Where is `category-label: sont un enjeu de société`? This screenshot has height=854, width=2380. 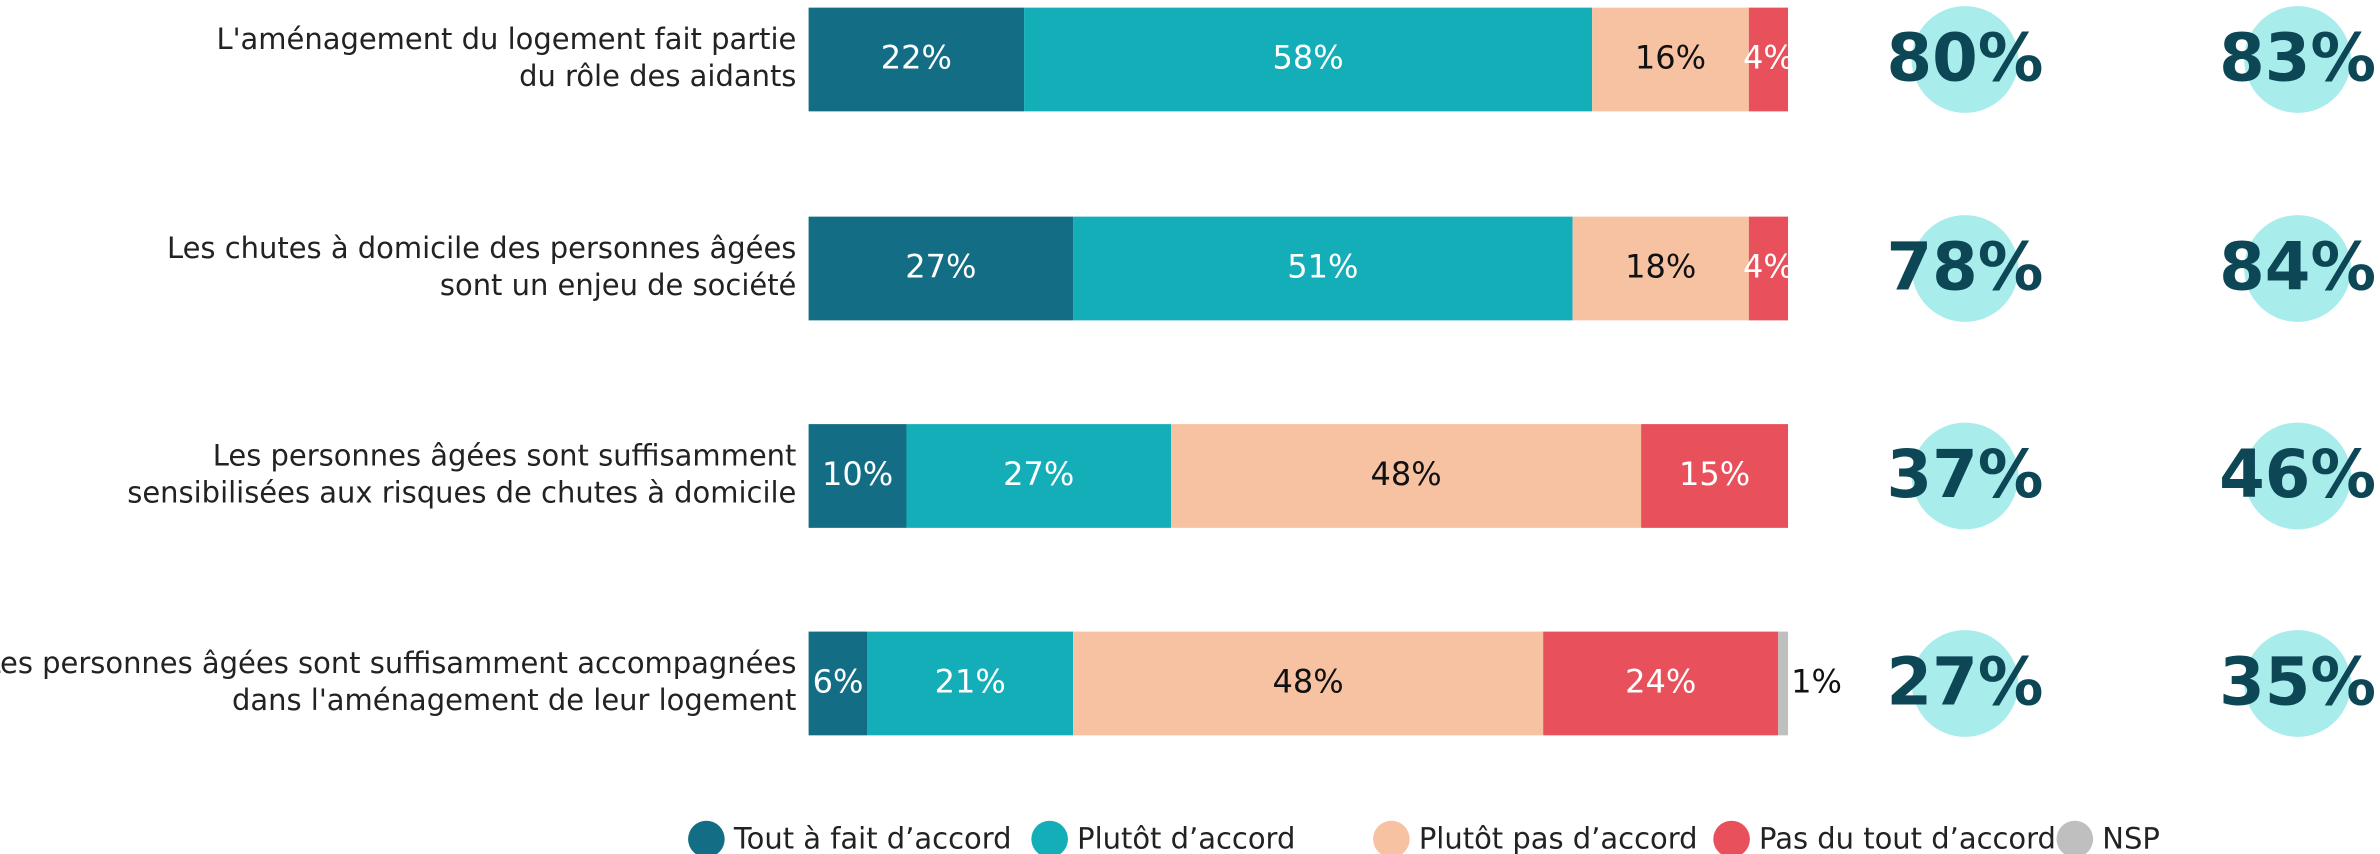
category-label: sont un enjeu de société is located at coordinates (618, 285).